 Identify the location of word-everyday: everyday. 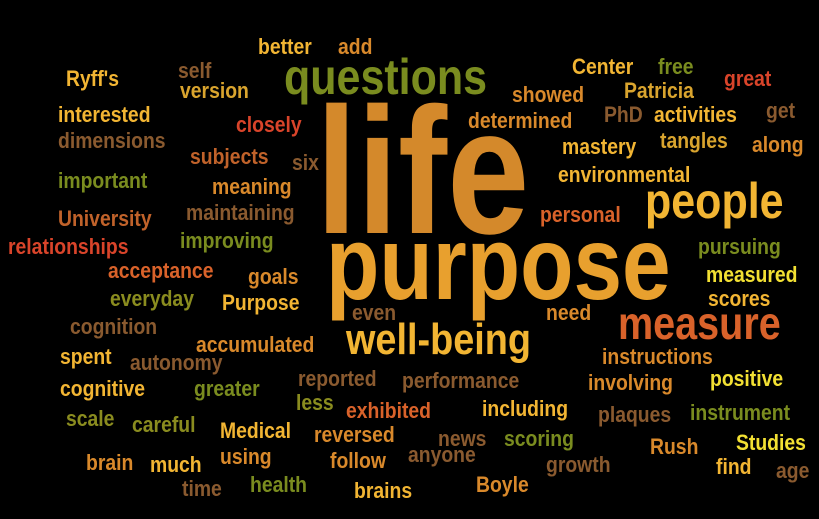
(152, 298).